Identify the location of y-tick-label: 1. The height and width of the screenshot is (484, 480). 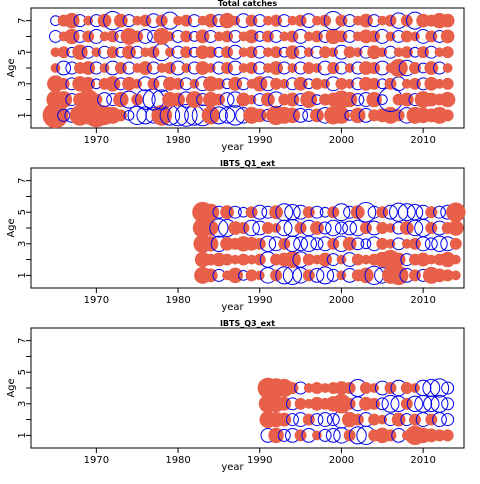
(22, 115).